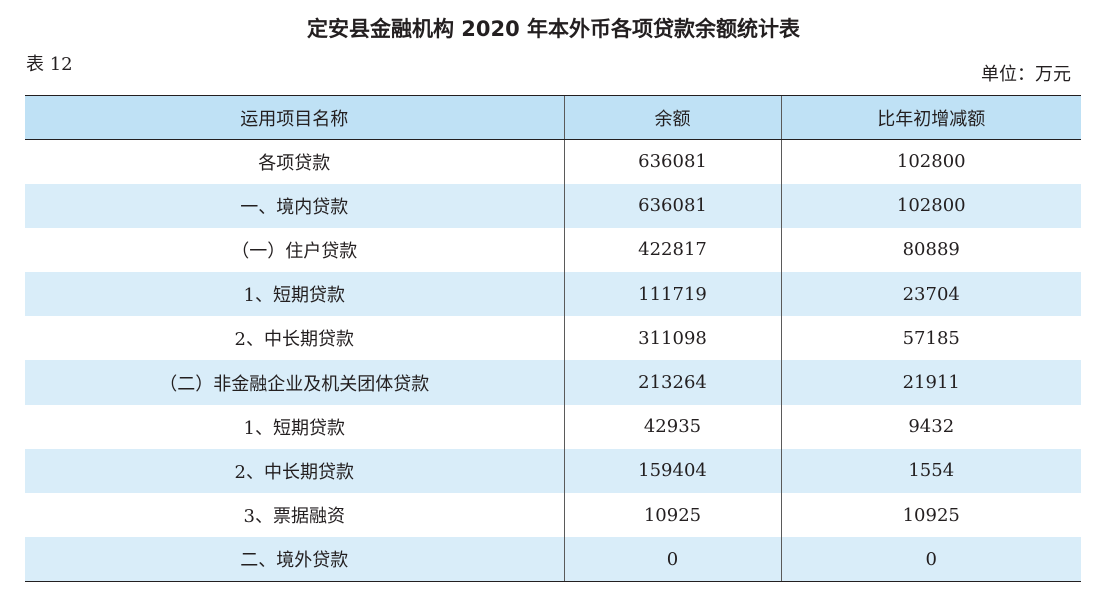 The width and height of the screenshot is (1107, 614). What do you see at coordinates (930, 294) in the screenshot?
I see `row-change: 23704` at bounding box center [930, 294].